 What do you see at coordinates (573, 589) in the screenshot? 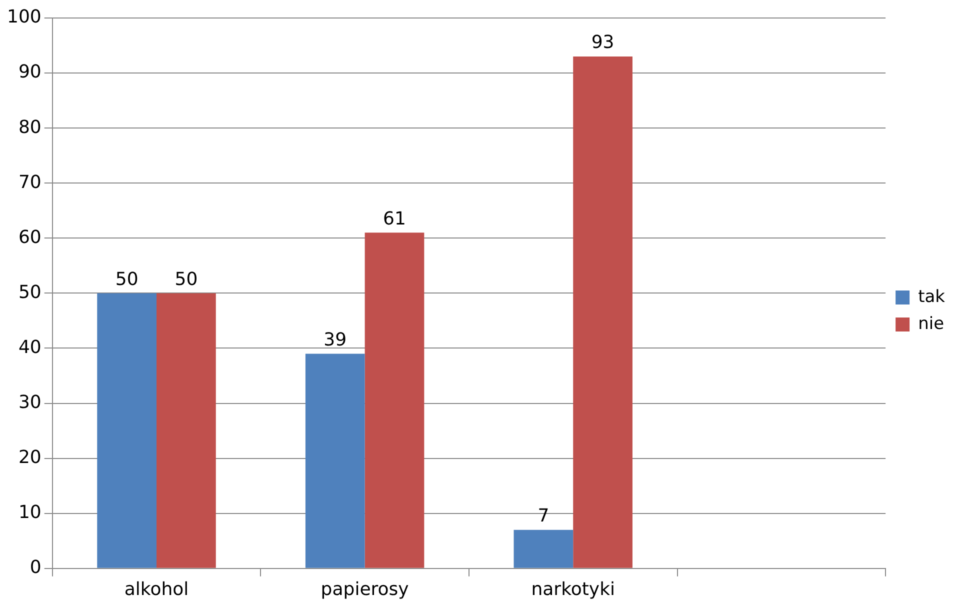
I see `x-tick-label: narkotyki` at bounding box center [573, 589].